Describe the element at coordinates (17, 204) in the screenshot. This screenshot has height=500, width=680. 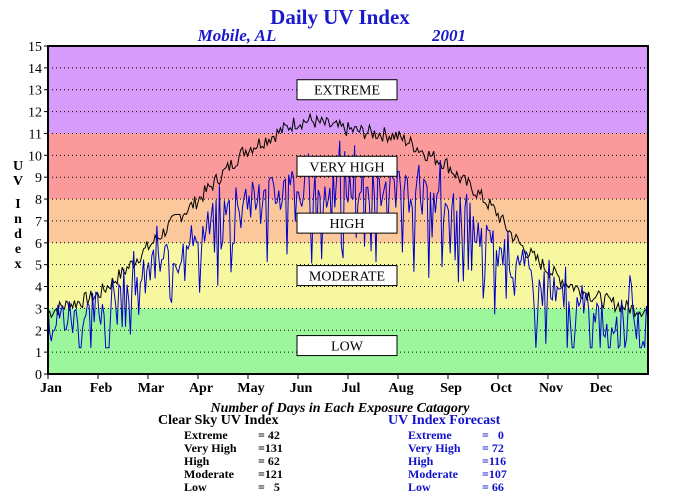
I see `y-label-char: I` at that location.